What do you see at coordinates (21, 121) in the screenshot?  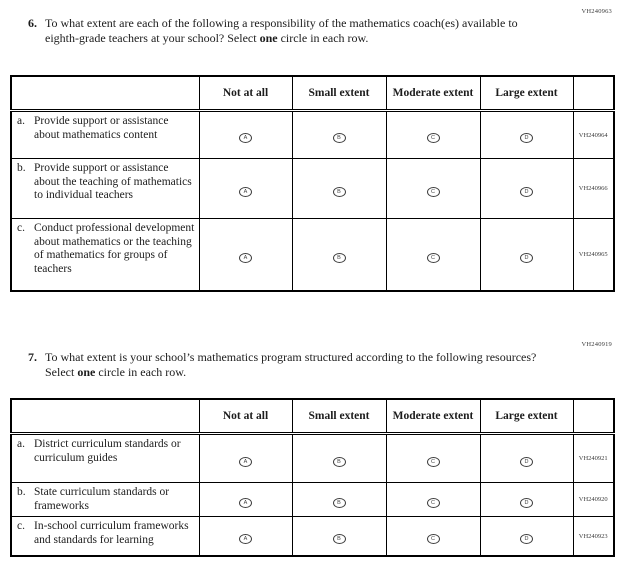 I see `row-letter: a.` at bounding box center [21, 121].